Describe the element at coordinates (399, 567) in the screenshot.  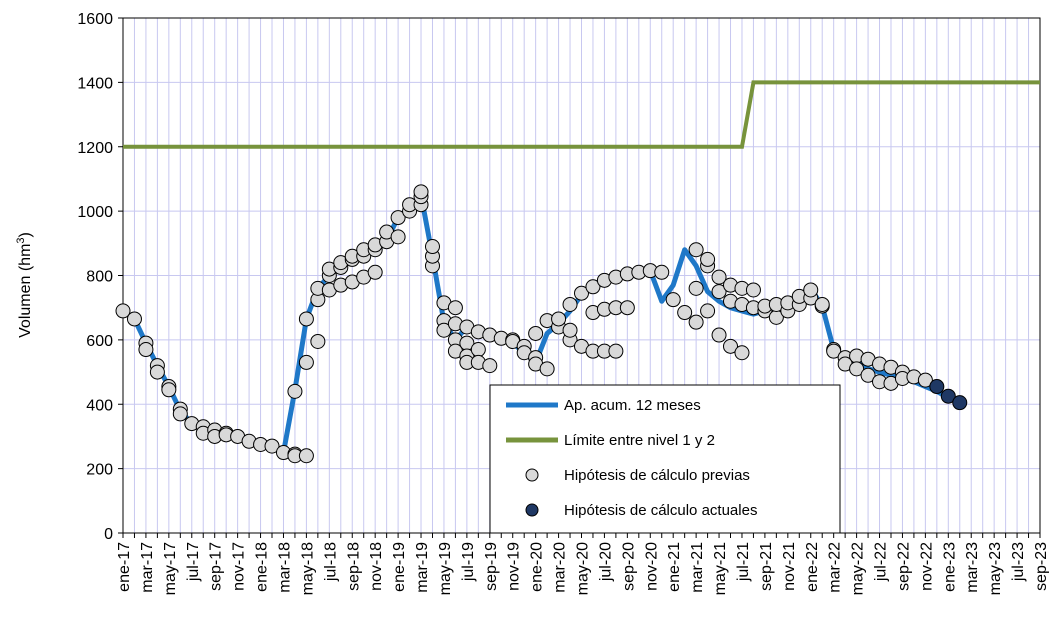
I see `x-tick-label: ene-19` at that location.